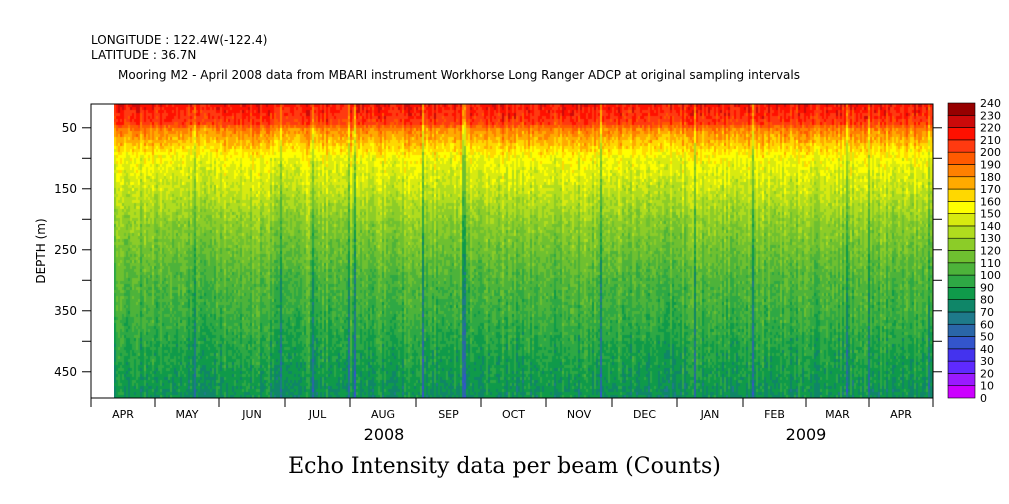 The image size is (1009, 504). What do you see at coordinates (990, 251) in the screenshot?
I see `colorbar-label: 120` at bounding box center [990, 251].